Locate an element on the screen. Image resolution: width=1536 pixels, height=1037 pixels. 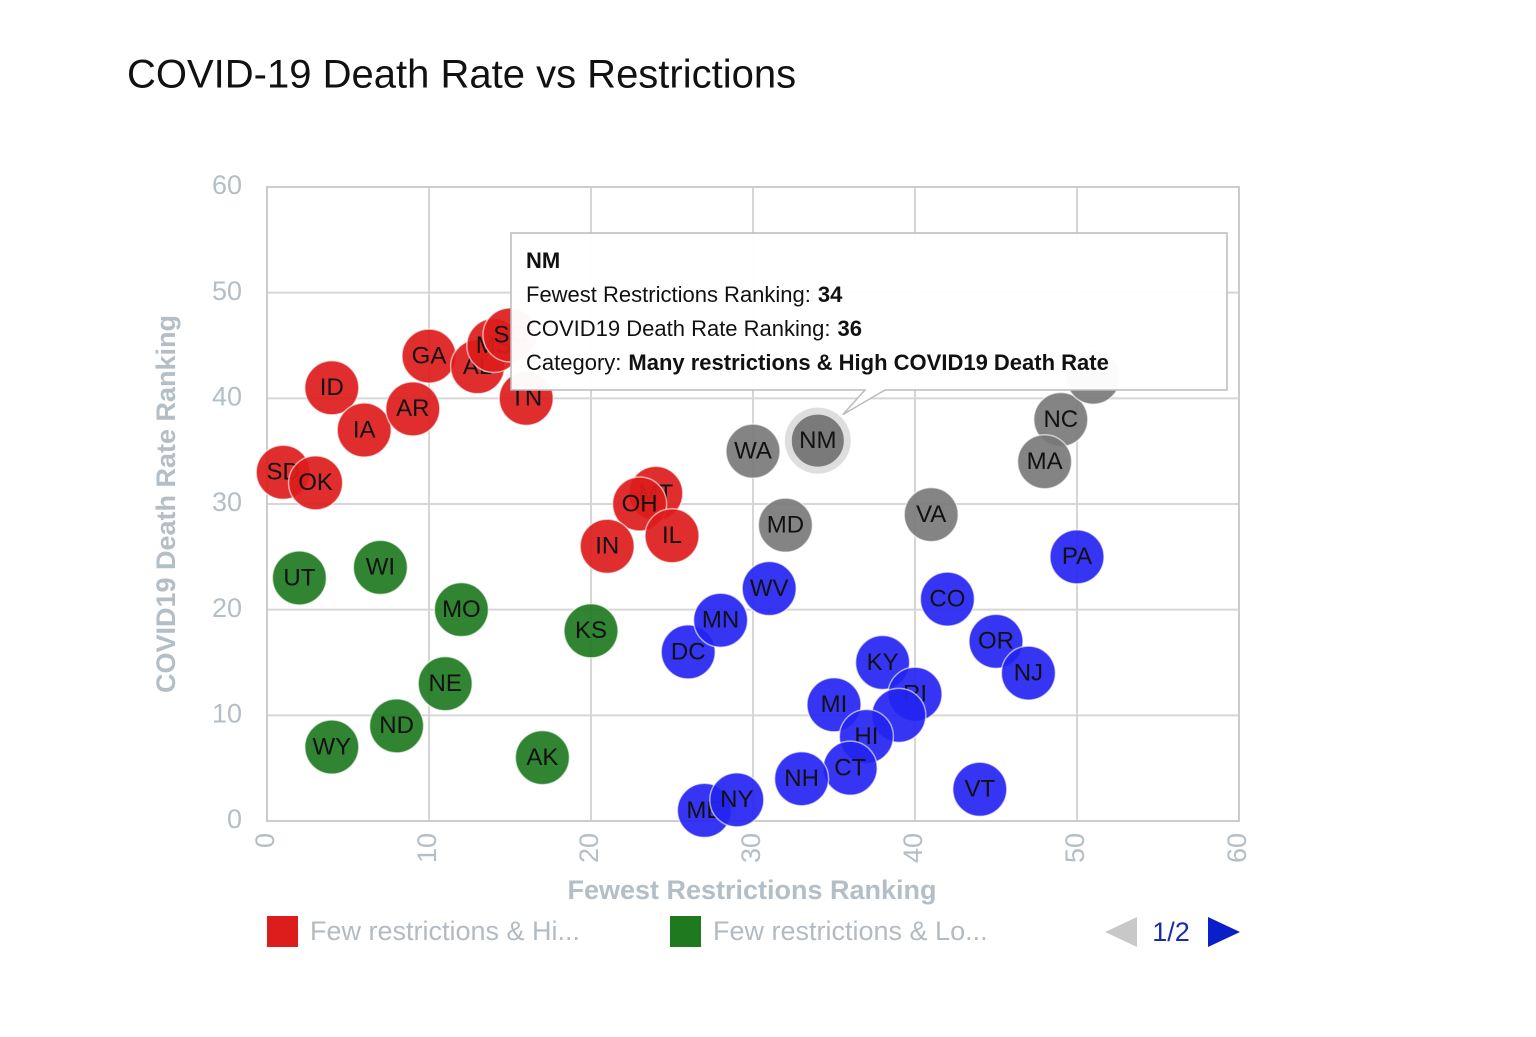
tooltip-box is located at coordinates (869, 324).